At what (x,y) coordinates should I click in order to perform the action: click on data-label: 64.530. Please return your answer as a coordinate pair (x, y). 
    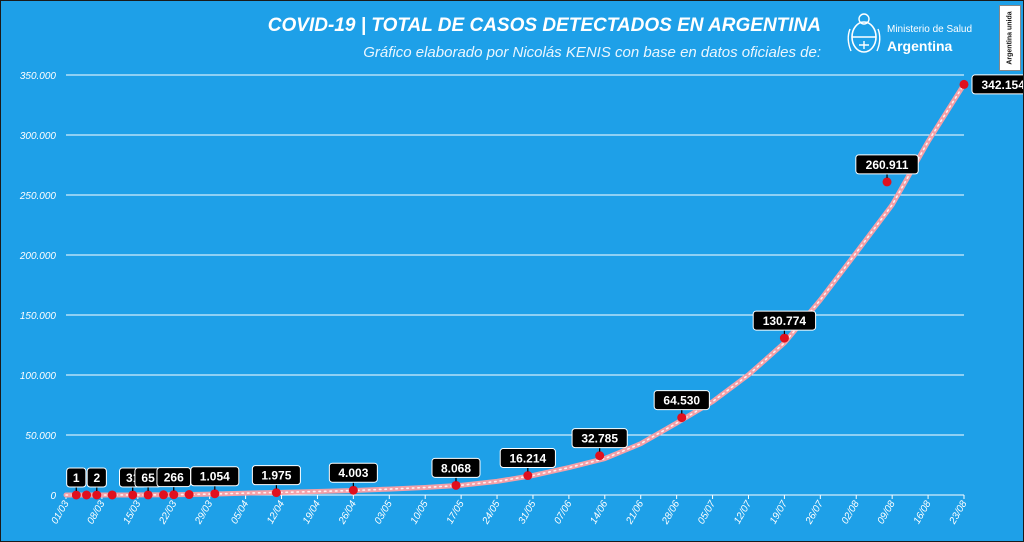
    Looking at the image, I should click on (681, 401).